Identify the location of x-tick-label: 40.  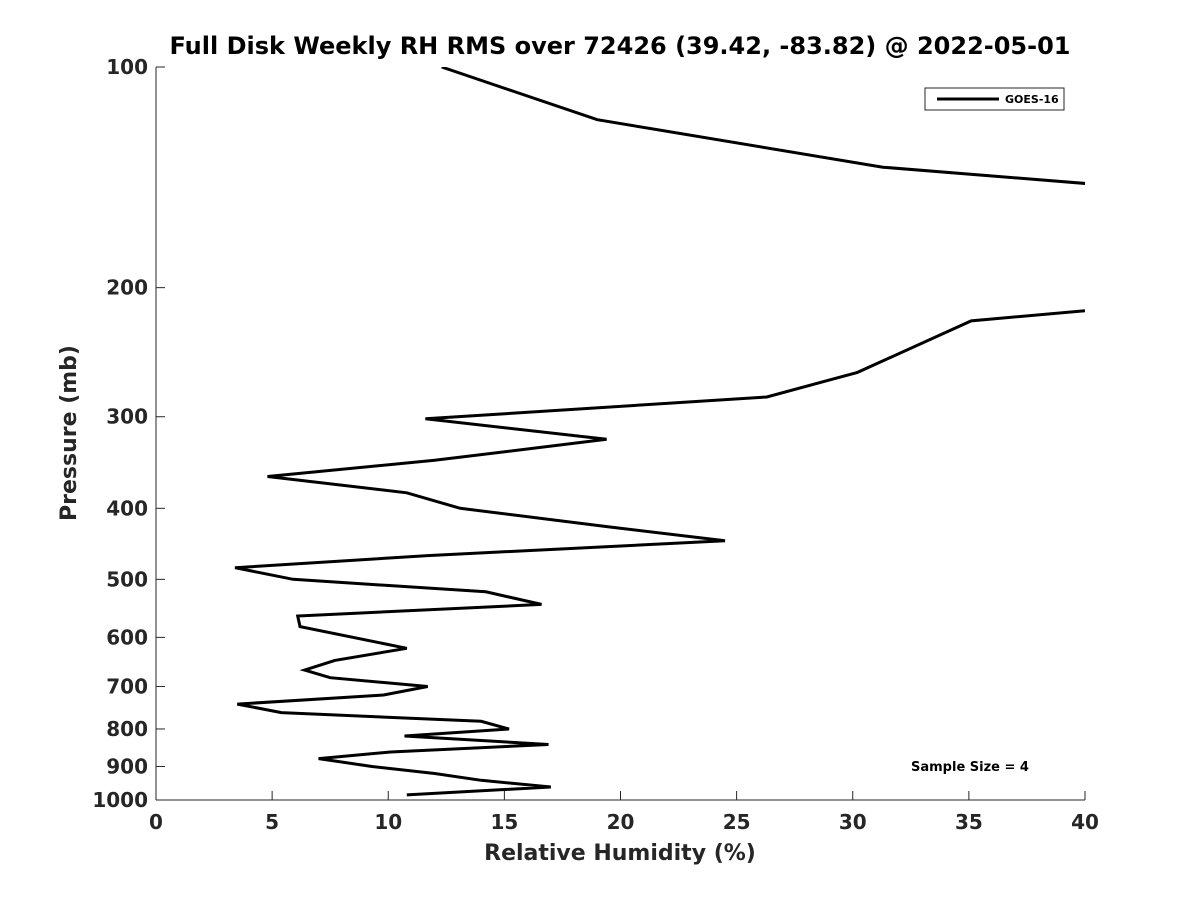
(1085, 822).